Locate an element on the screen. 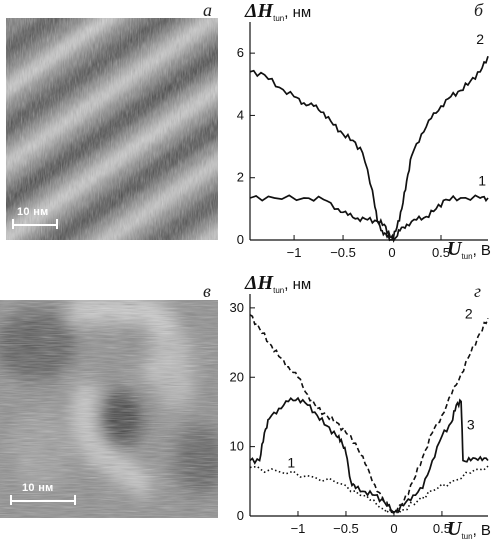 This screenshot has width=500, height=545. y-tick-label: 10 is located at coordinates (237, 446).